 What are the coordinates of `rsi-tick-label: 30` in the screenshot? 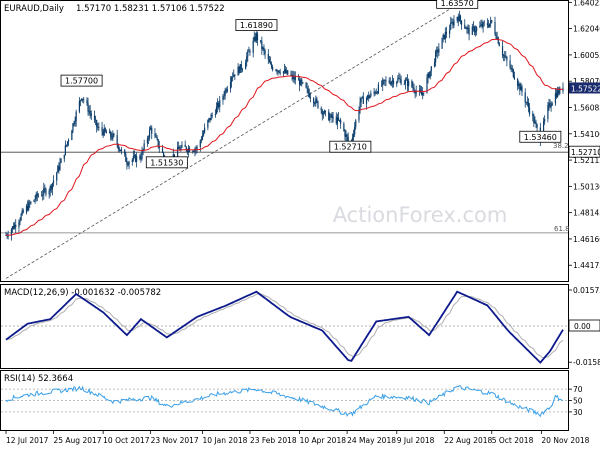 It's located at (578, 412).